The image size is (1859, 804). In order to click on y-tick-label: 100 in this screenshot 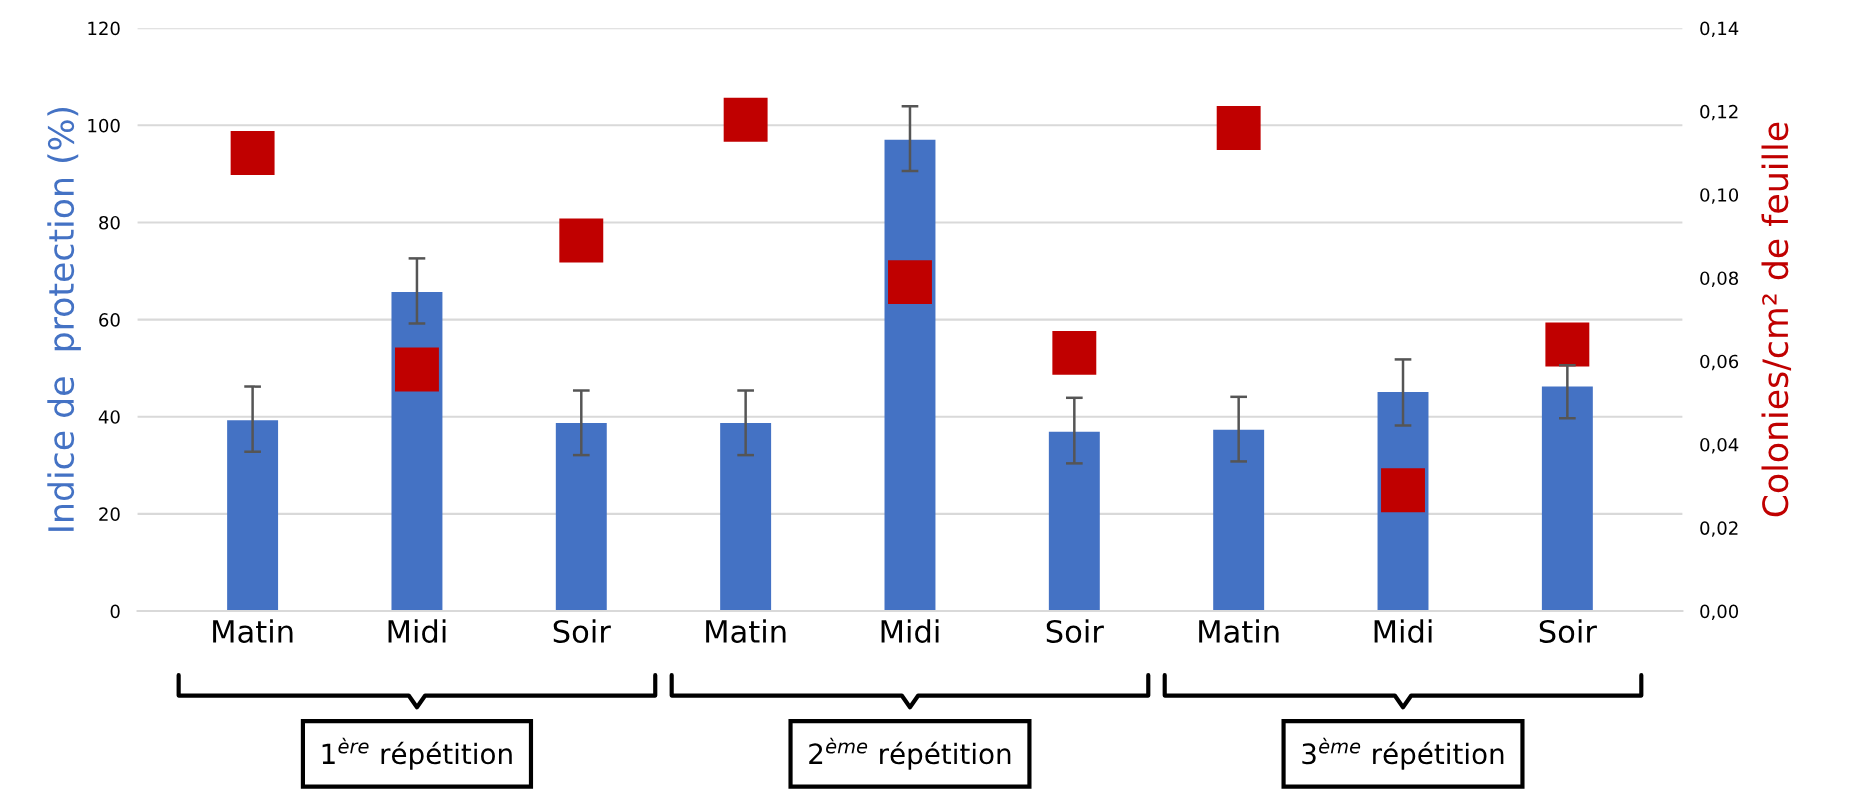, I will do `click(104, 125)`.